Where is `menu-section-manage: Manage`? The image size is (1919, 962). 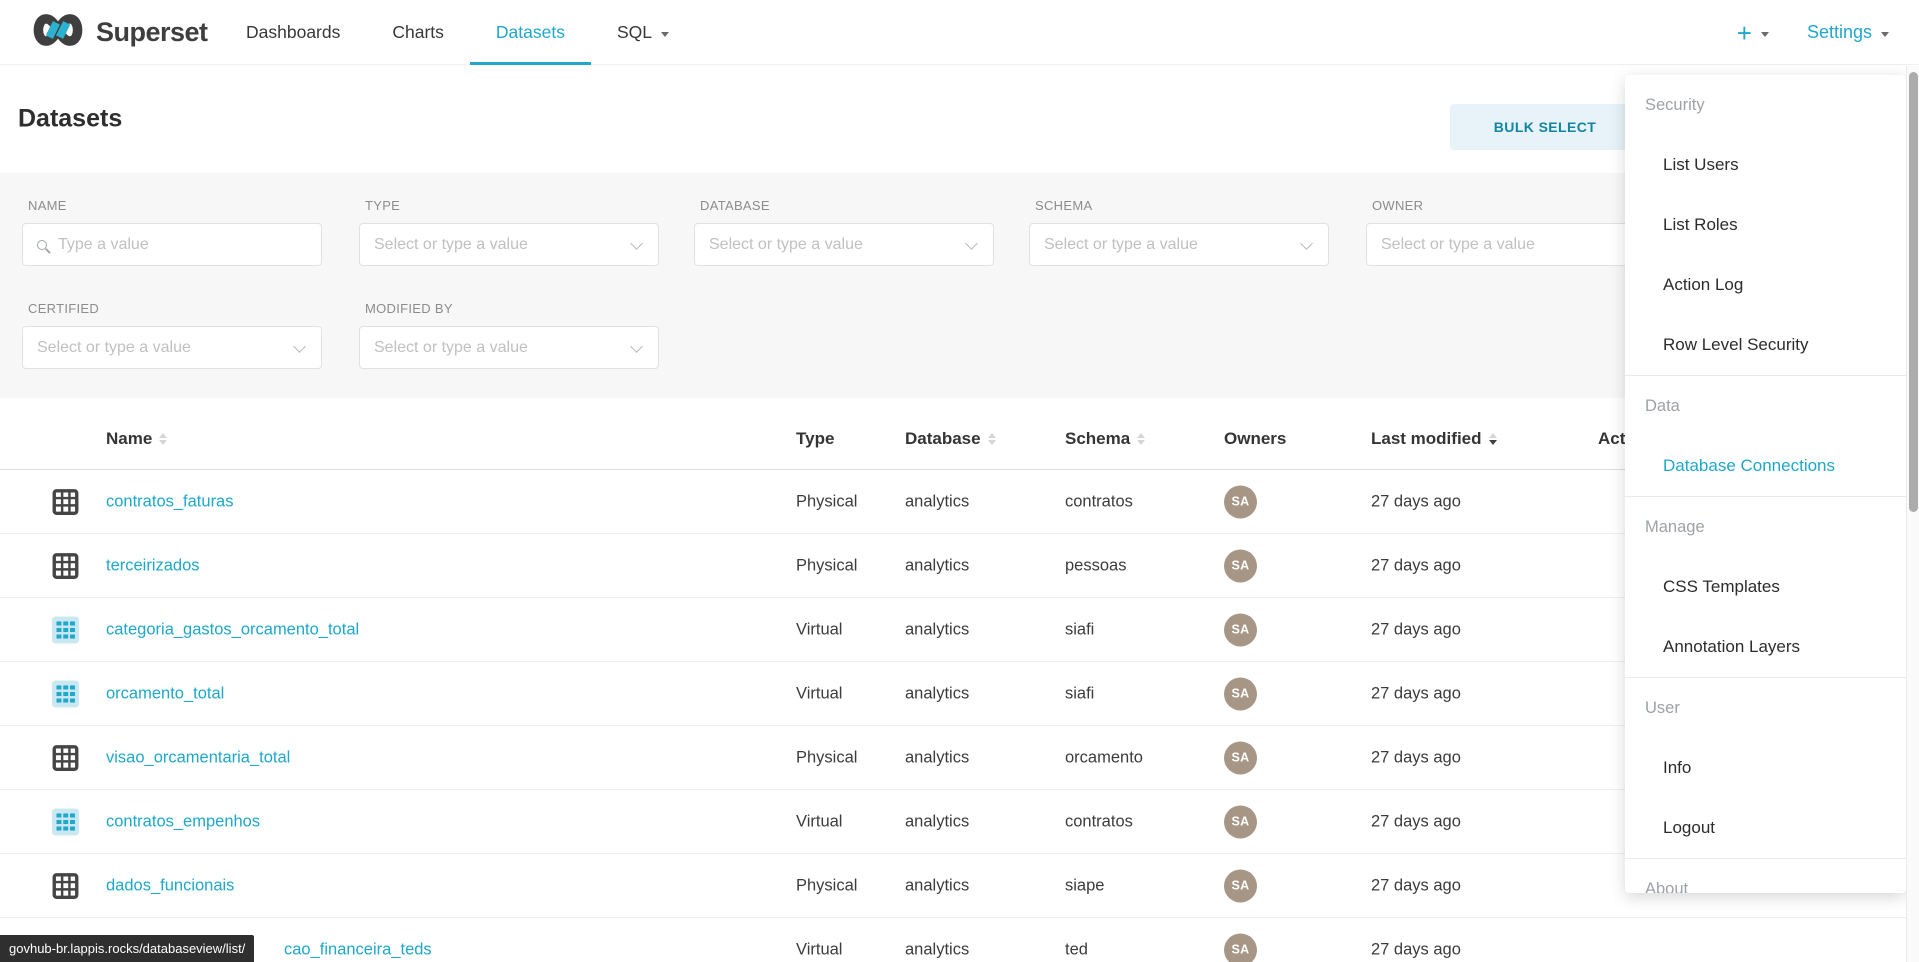
menu-section-manage: Manage is located at coordinates (1675, 526).